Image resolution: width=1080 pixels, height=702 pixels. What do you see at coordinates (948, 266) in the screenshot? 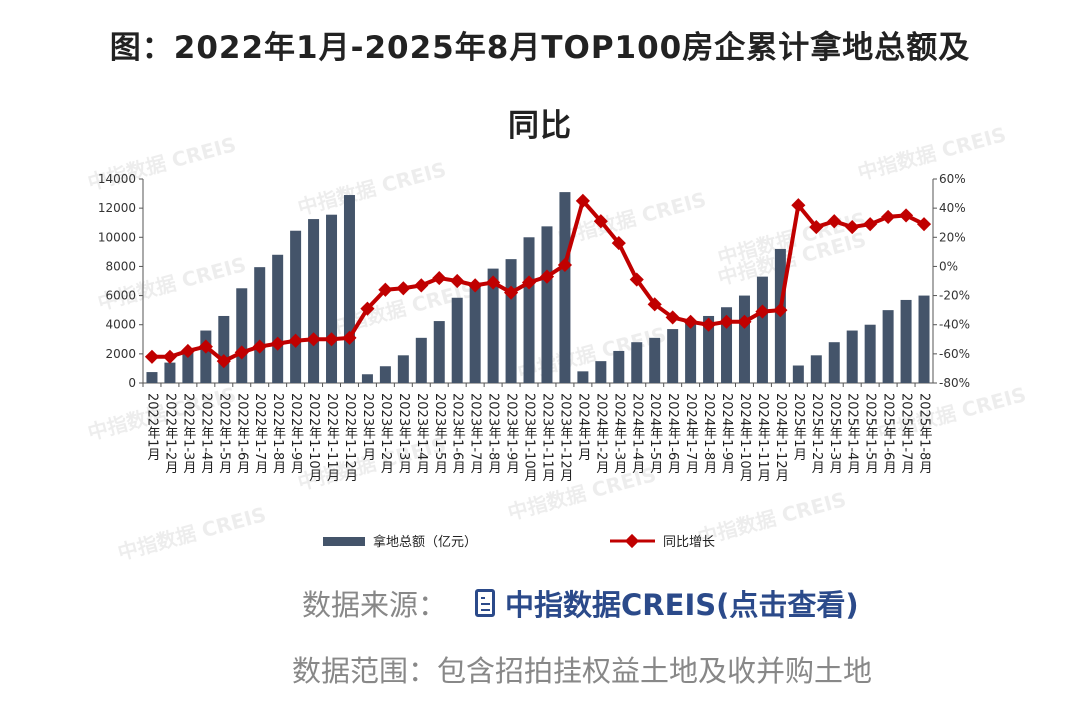
I see `y-right-tick-label: 0%` at bounding box center [948, 266].